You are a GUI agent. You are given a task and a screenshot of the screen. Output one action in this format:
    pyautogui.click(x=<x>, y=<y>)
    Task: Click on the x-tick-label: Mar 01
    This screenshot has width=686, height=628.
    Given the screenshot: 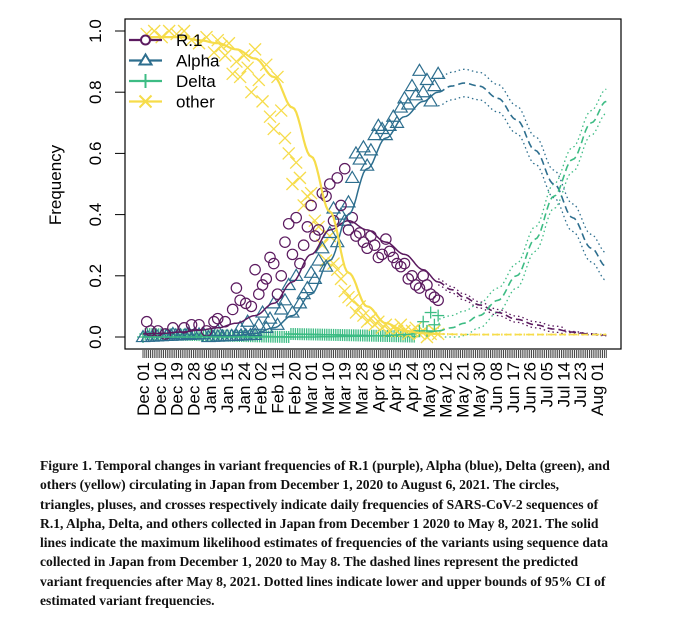 What is the action you would take?
    pyautogui.click(x=311, y=388)
    